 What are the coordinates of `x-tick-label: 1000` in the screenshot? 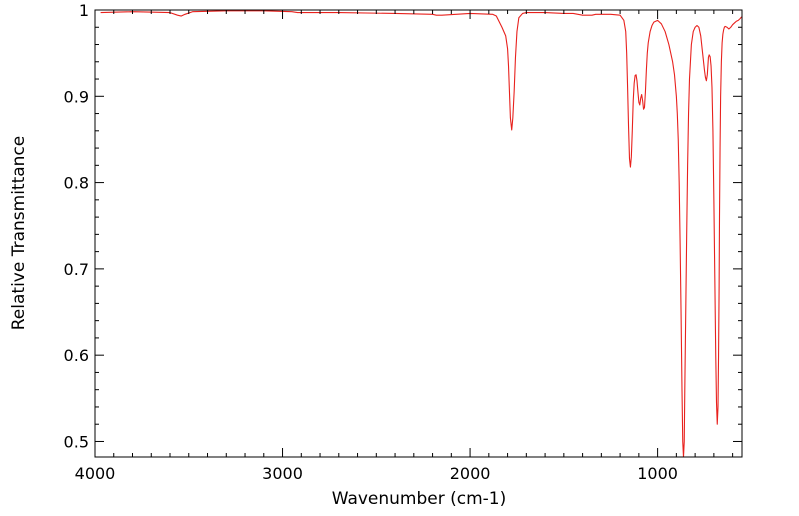 It's located at (657, 473).